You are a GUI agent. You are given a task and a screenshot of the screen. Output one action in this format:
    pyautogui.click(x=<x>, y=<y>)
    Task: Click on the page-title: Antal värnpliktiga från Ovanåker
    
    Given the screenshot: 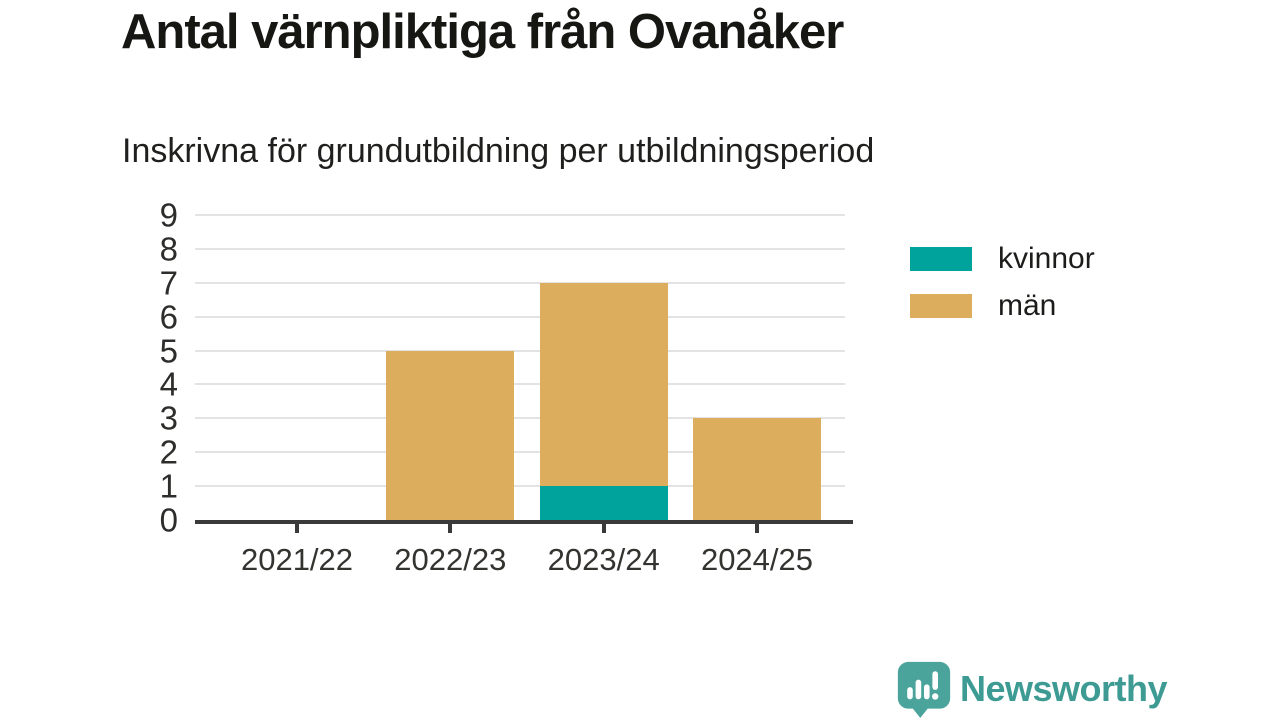 What is the action you would take?
    pyautogui.click(x=482, y=32)
    